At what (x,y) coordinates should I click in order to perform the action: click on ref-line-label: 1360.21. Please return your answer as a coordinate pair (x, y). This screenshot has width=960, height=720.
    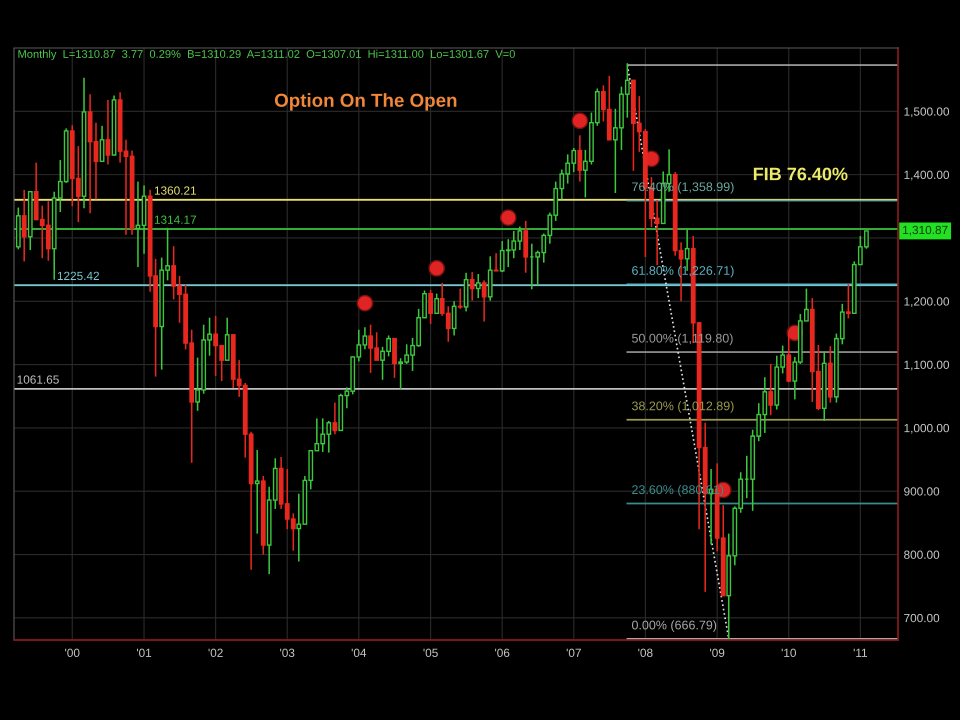
    Looking at the image, I should click on (175, 190).